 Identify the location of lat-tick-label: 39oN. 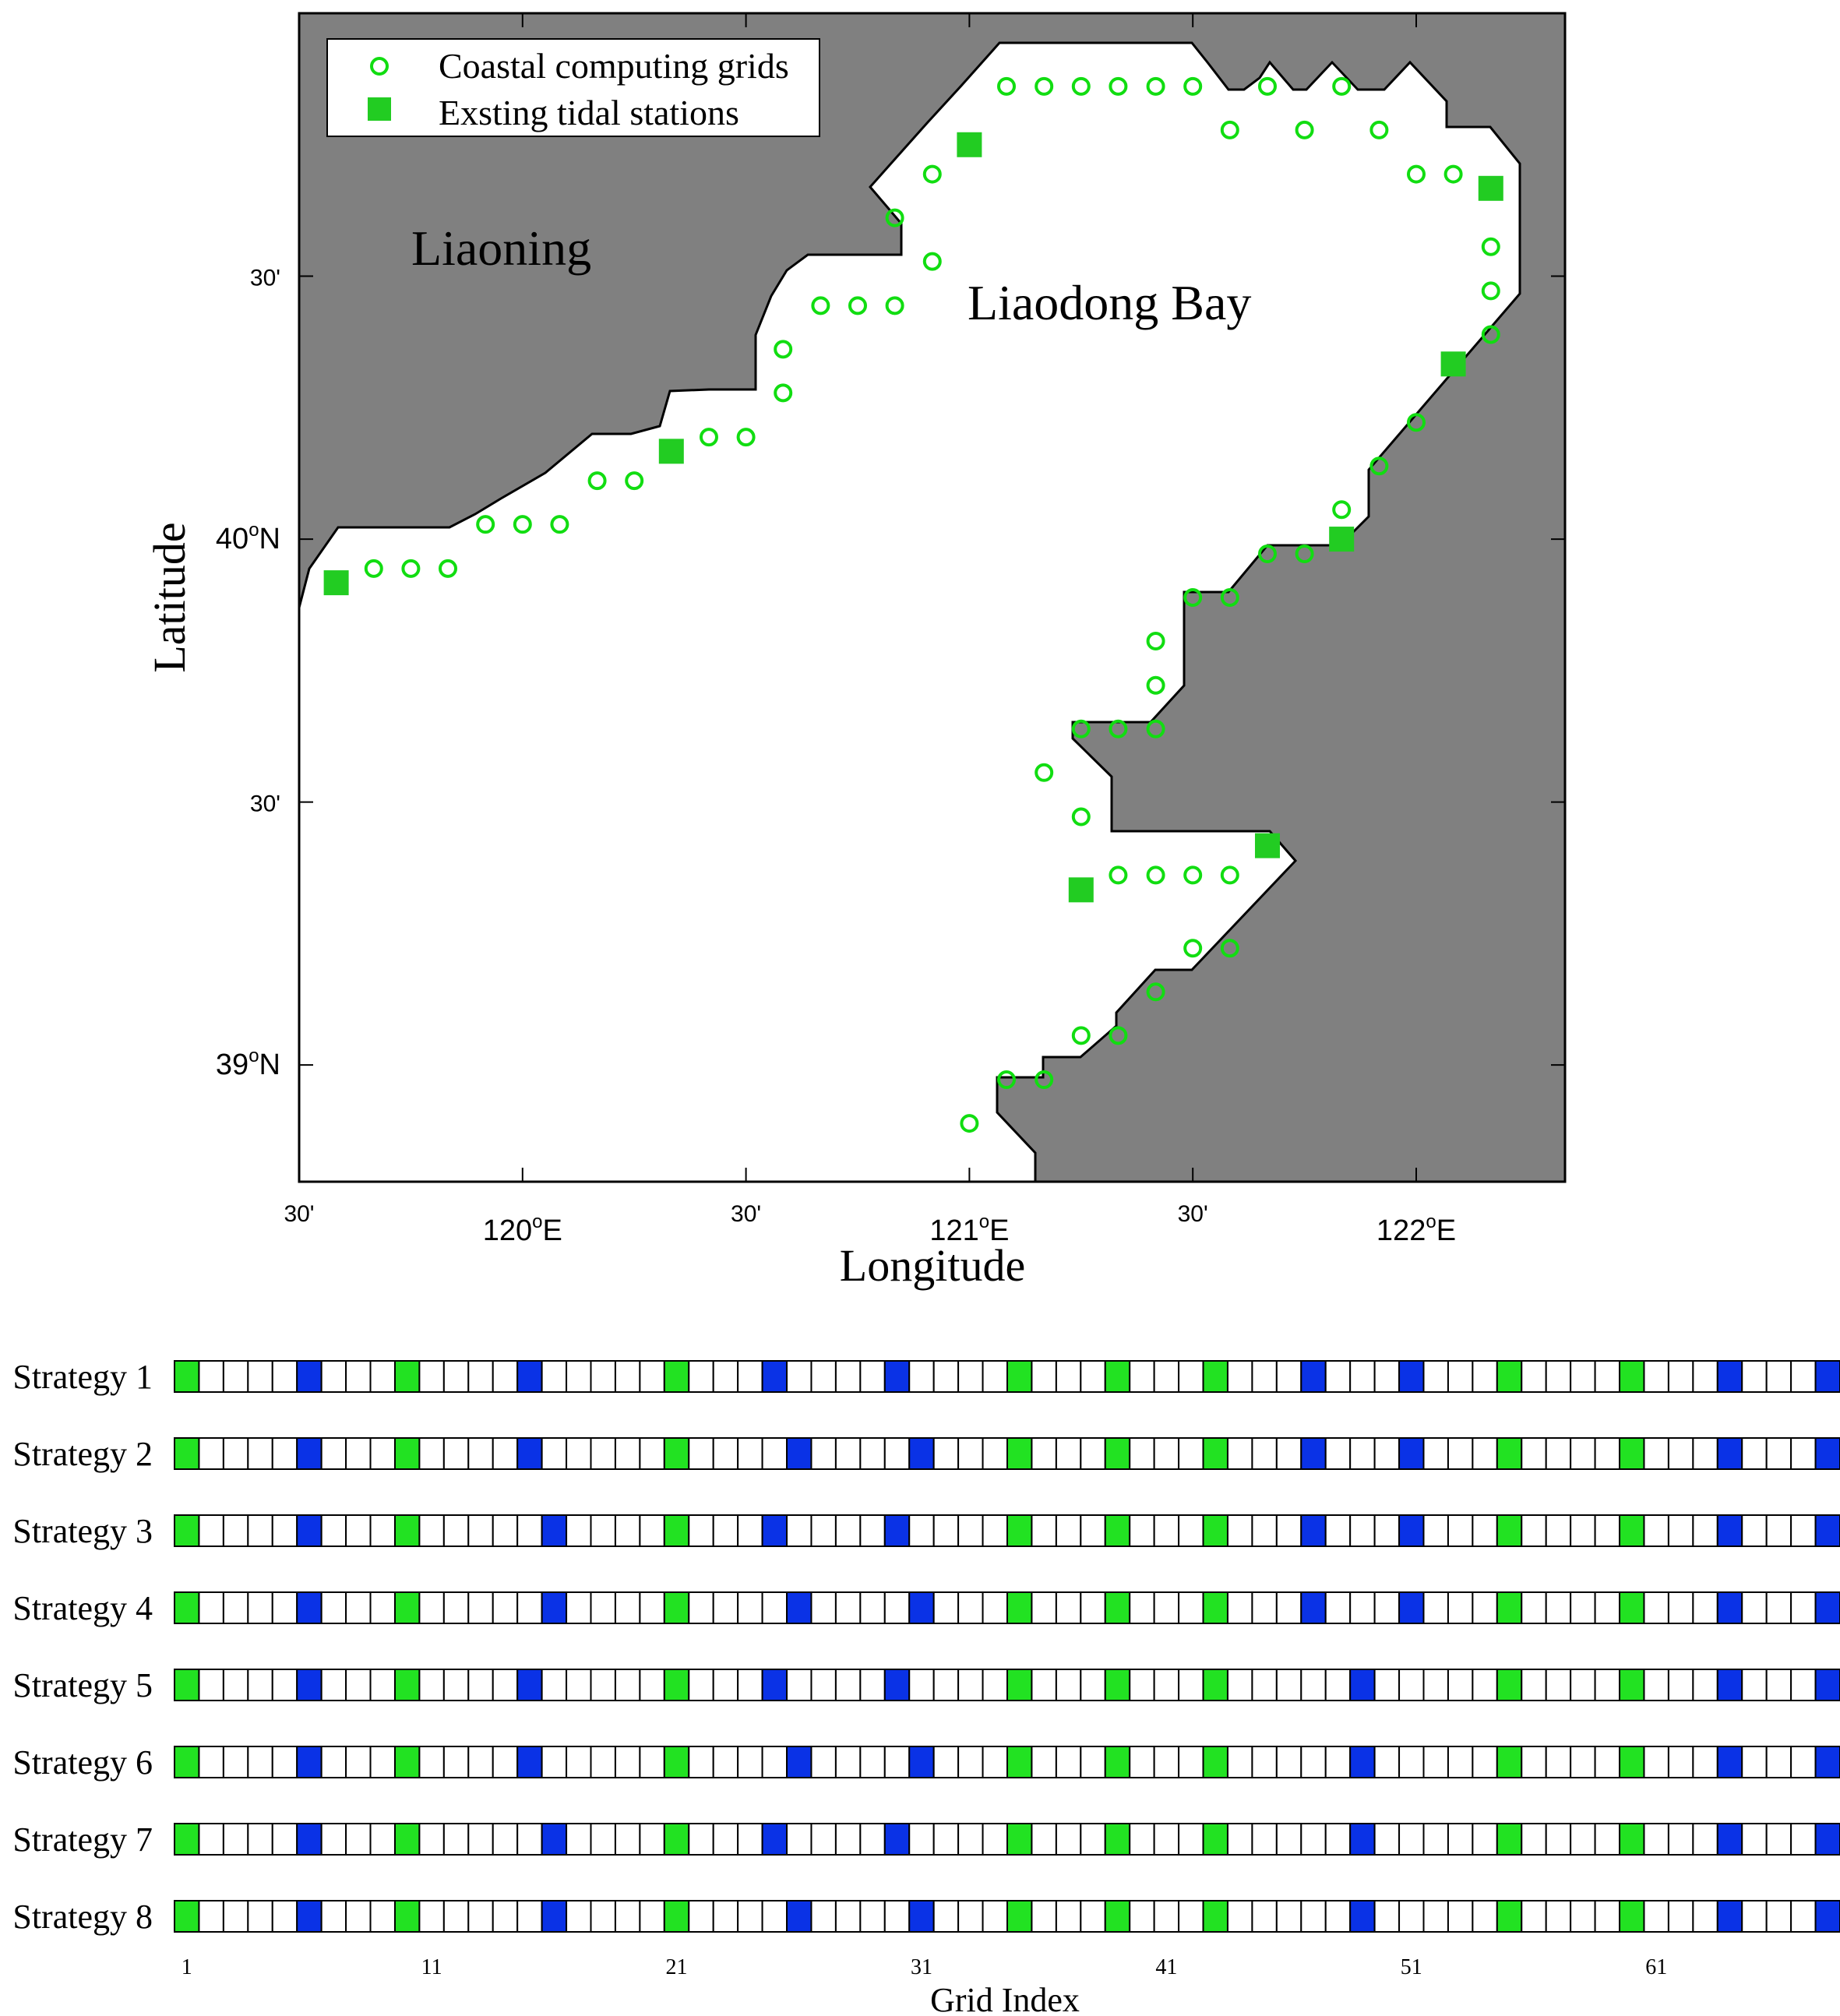
(248, 1063).